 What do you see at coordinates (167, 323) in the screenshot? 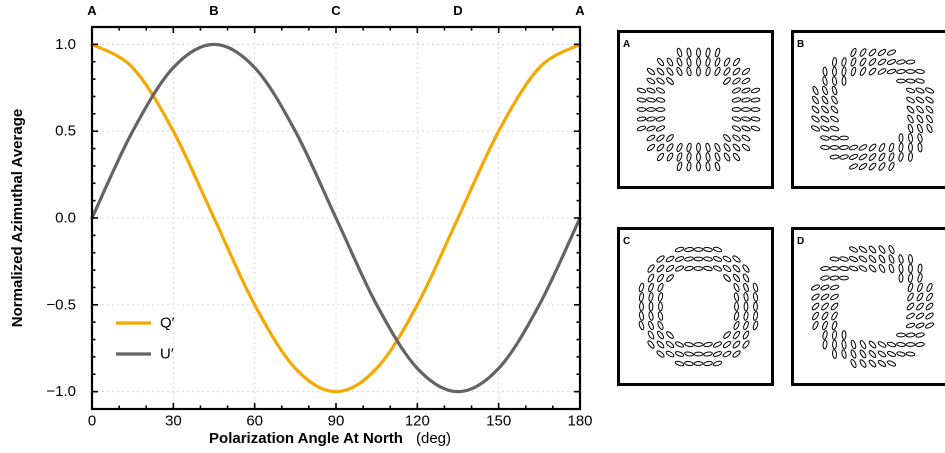
I see `legend-label: Q′` at bounding box center [167, 323].